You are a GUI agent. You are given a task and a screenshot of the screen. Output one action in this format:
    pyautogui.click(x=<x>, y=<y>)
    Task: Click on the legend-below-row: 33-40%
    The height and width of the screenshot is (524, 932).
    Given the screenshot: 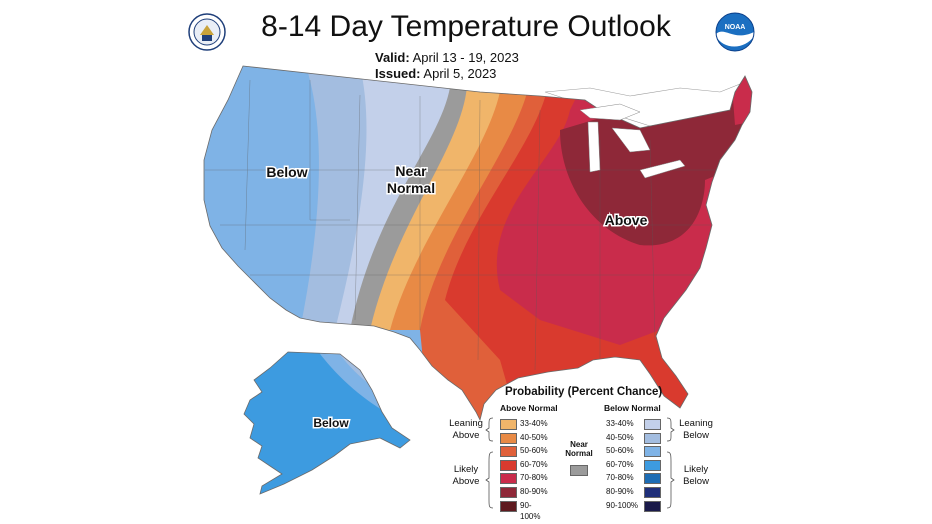 What is the action you would take?
    pyautogui.click(x=634, y=424)
    